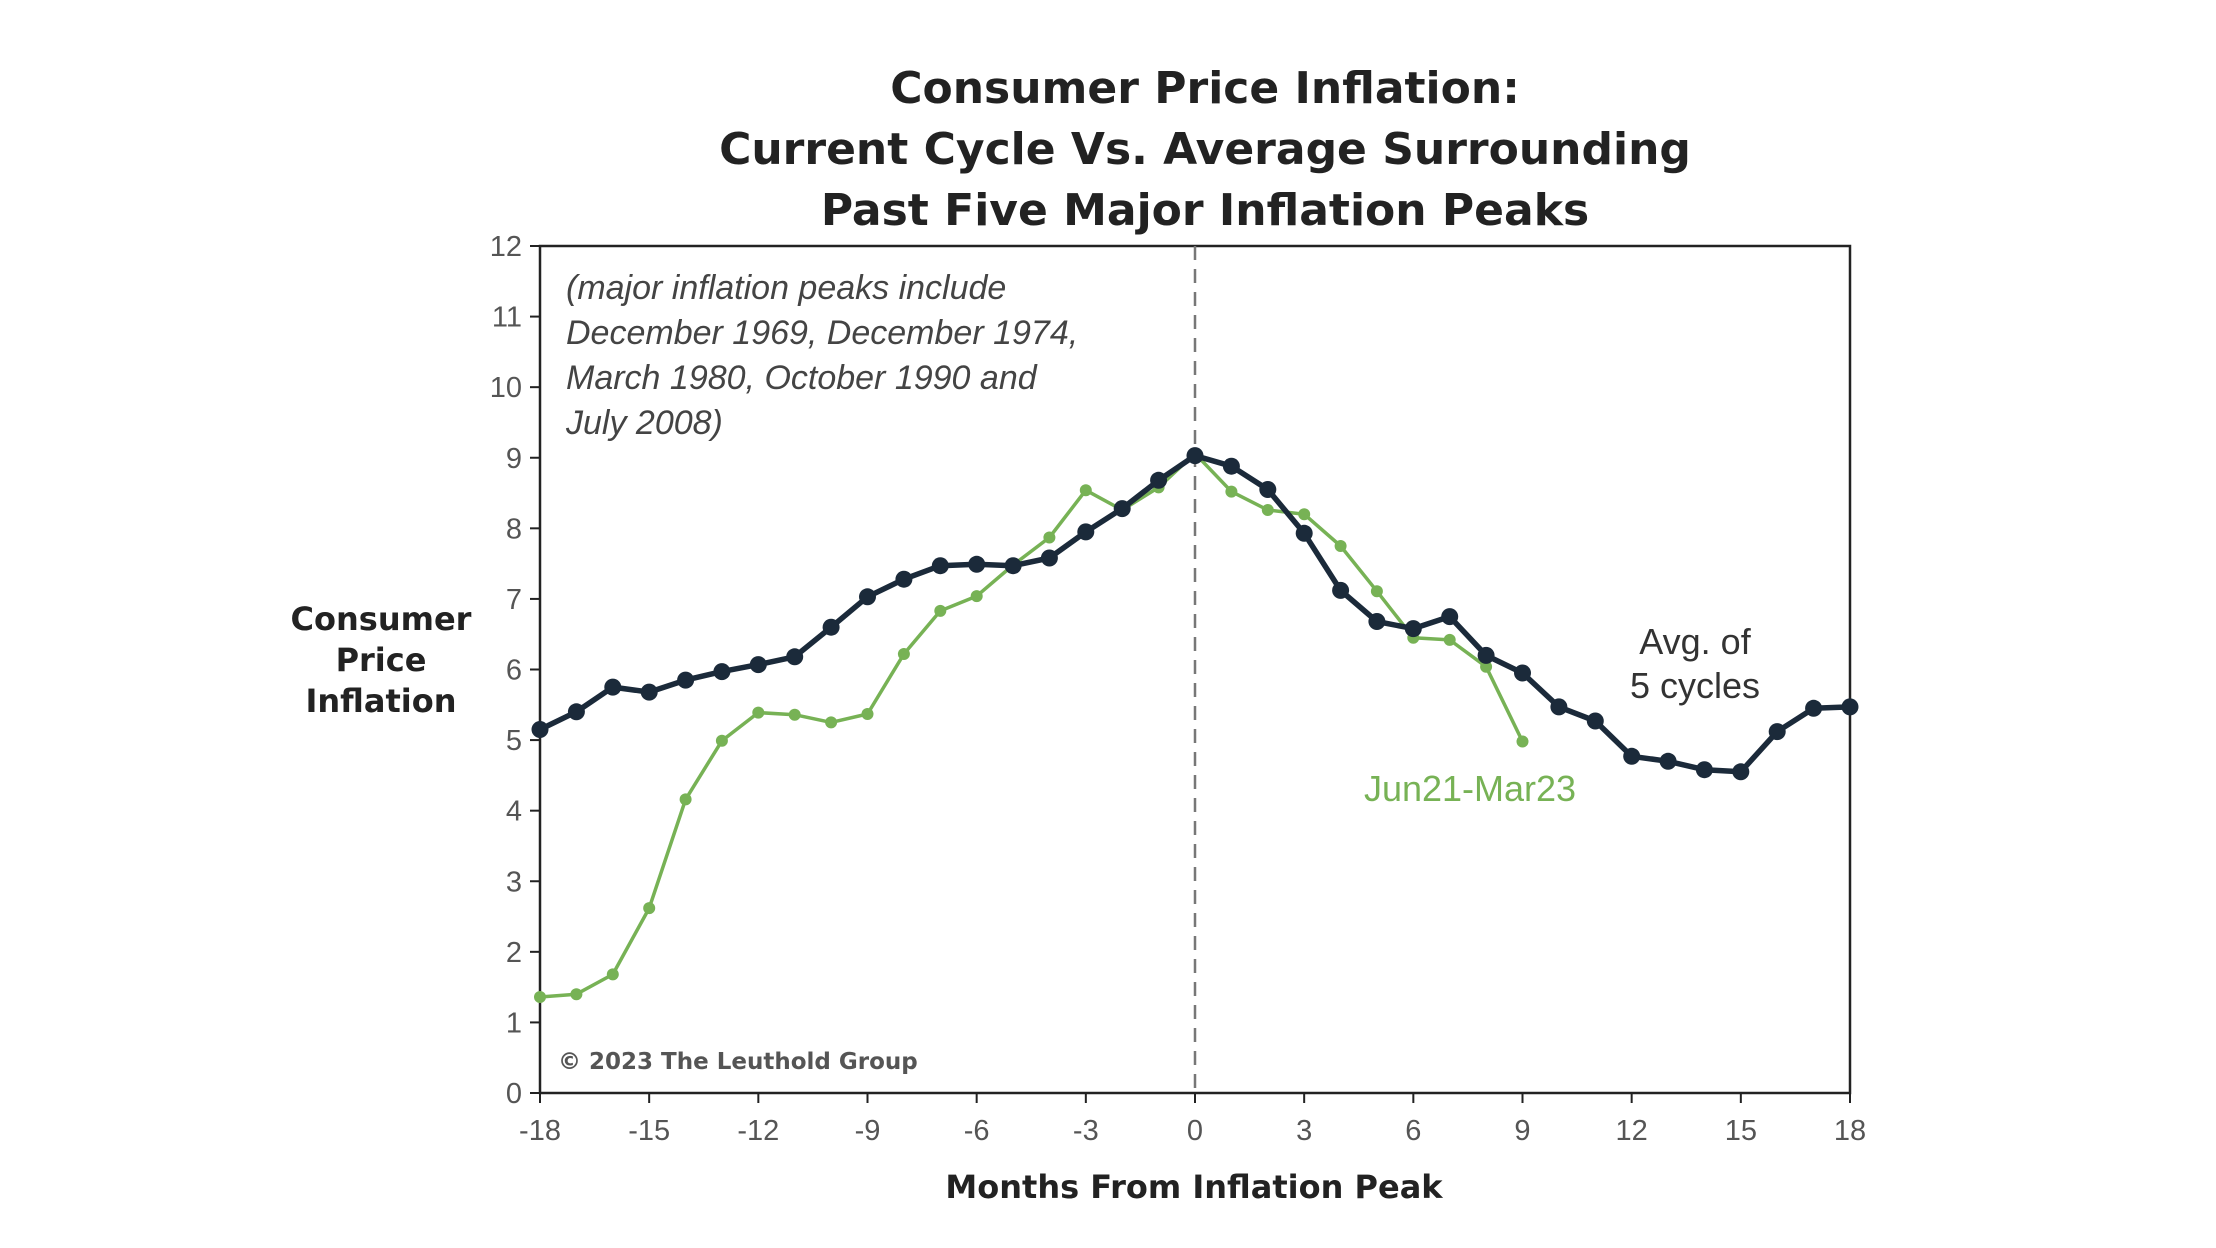 This screenshot has width=2216, height=1248. Describe the element at coordinates (514, 953) in the screenshot. I see `y-tick-label: 2` at that location.